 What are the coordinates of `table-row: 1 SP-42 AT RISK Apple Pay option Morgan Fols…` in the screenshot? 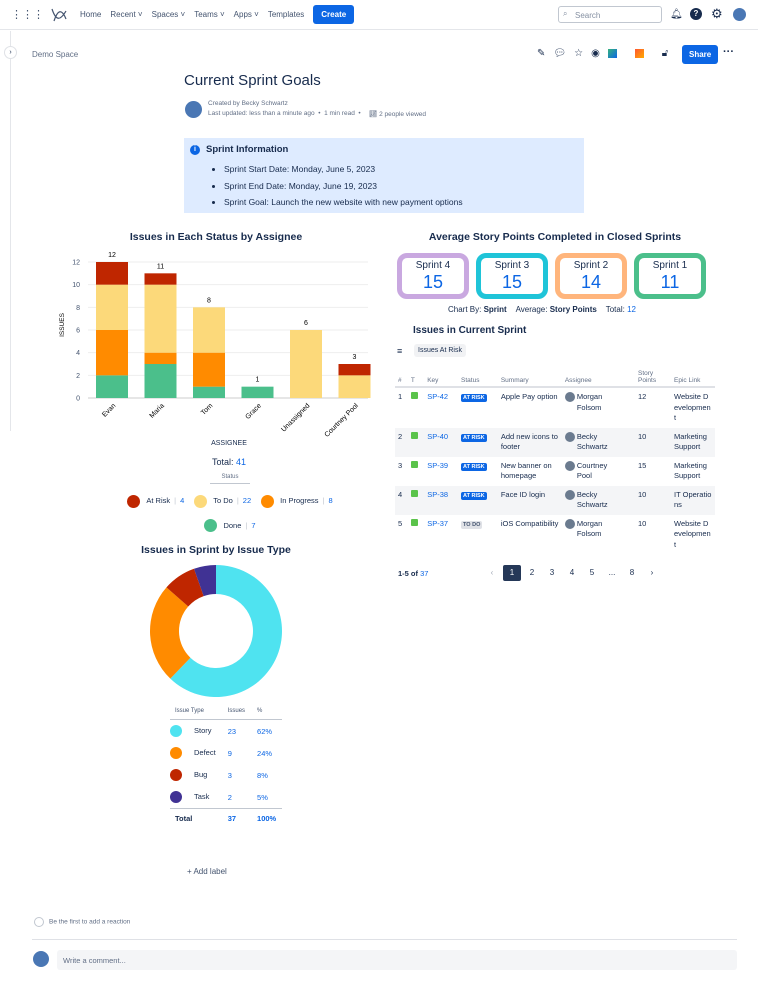 It's located at (555, 407).